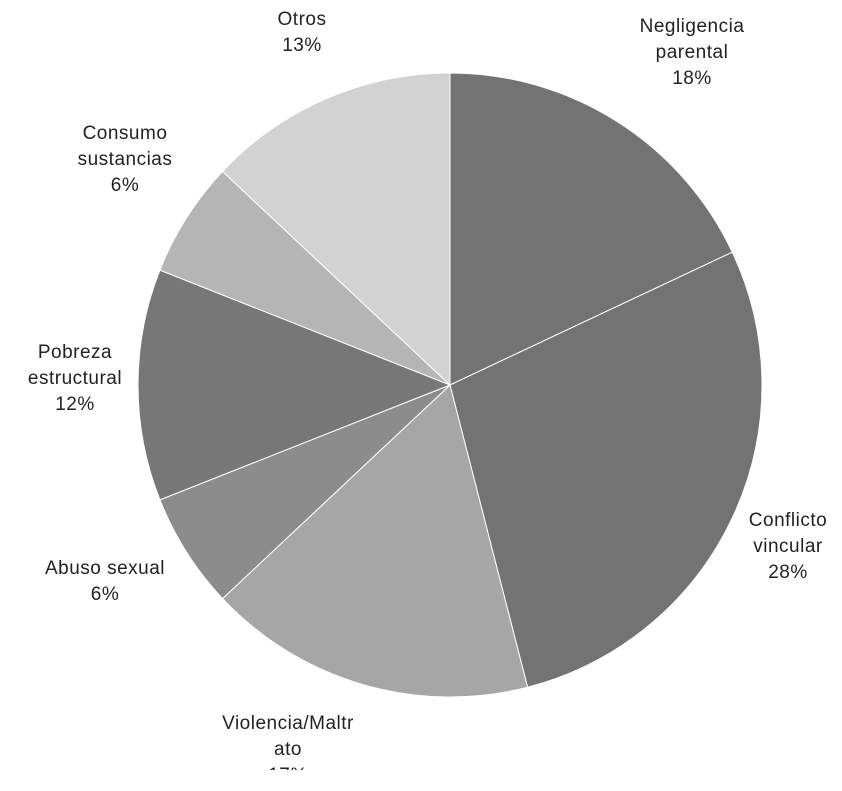  Describe the element at coordinates (692, 78) in the screenshot. I see `slice-label-percent: 18%` at that location.